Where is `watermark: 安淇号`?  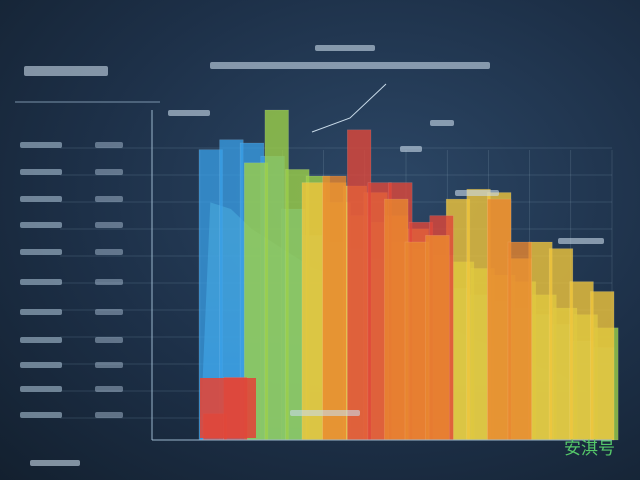 watermark: 安淇号 is located at coordinates (589, 449).